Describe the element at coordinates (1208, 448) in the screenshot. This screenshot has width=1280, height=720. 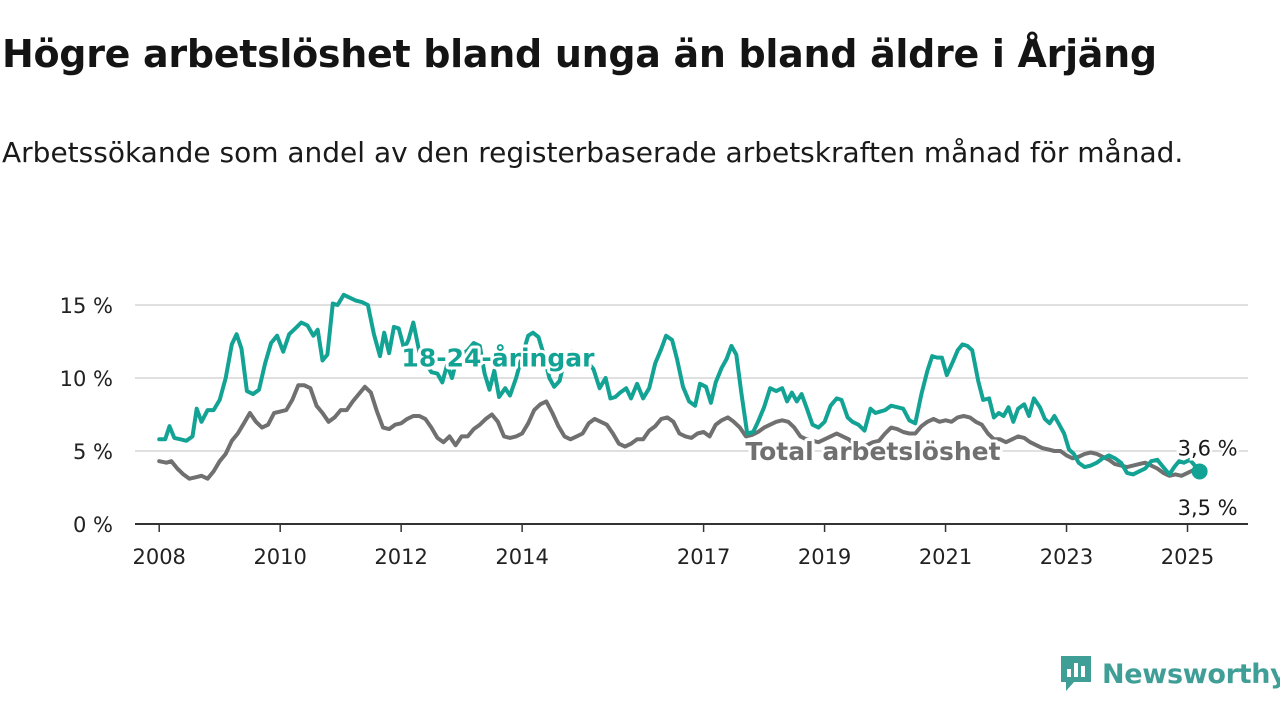
I see `end-value-label: 3,6 %` at that location.